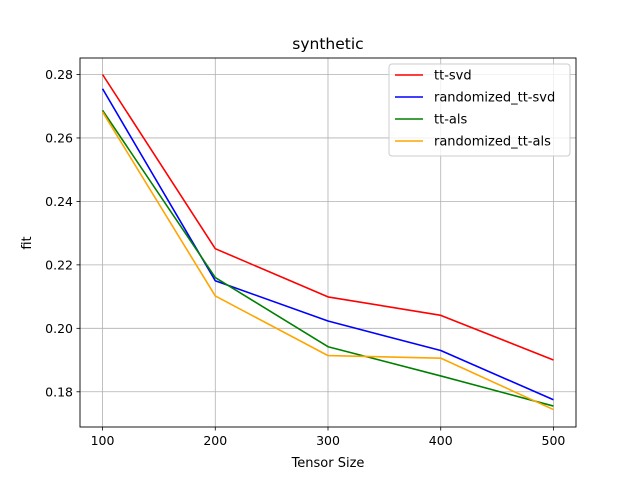  What do you see at coordinates (59, 328) in the screenshot?
I see `y-tick-label: 0.20` at bounding box center [59, 328].